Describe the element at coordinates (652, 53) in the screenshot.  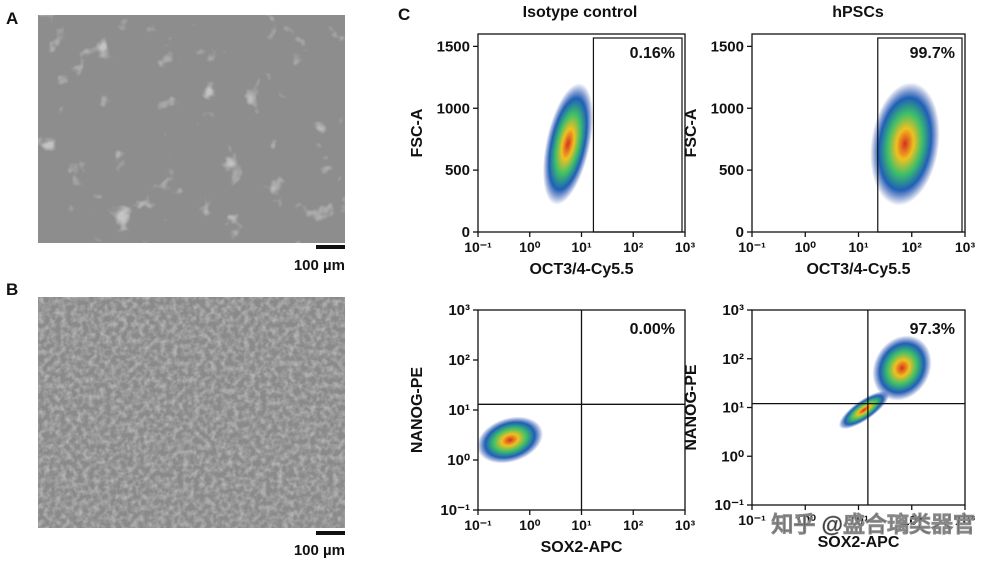
I see `gate-percentage: 0.16%` at that location.